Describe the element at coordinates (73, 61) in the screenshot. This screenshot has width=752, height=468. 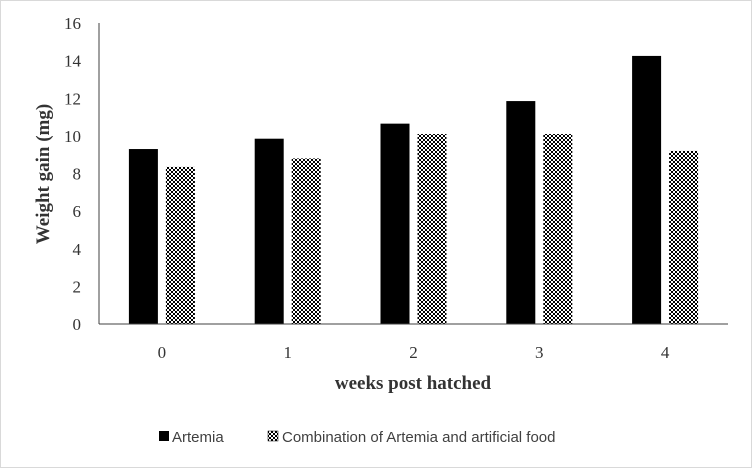
I see `y-tick-label: 14` at that location.